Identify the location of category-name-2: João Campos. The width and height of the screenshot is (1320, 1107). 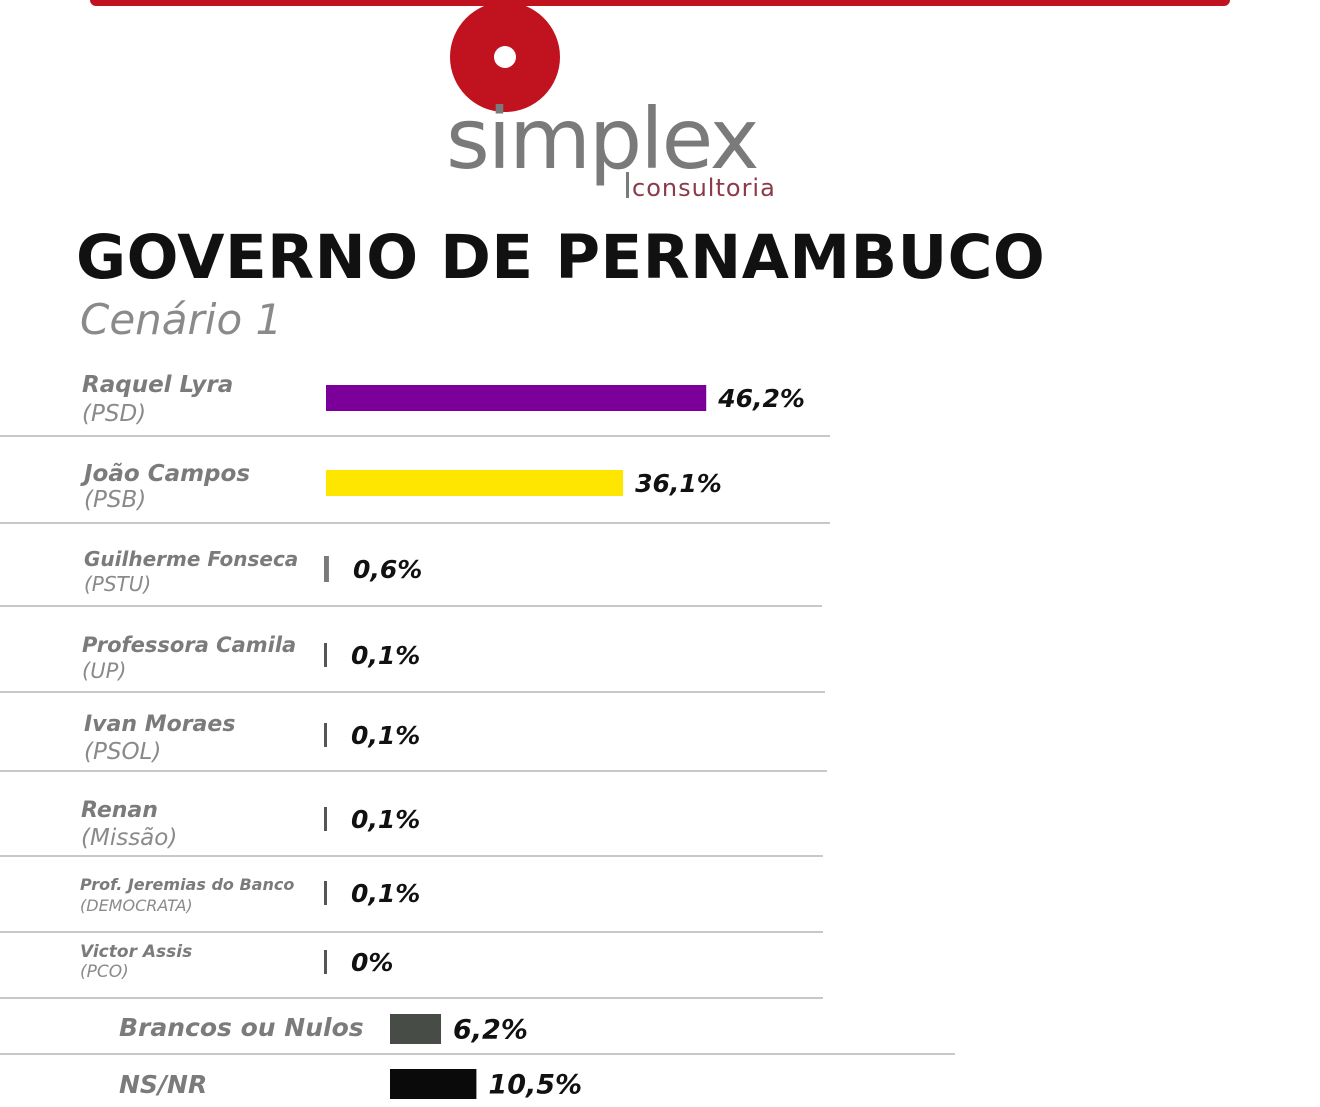
(165, 474).